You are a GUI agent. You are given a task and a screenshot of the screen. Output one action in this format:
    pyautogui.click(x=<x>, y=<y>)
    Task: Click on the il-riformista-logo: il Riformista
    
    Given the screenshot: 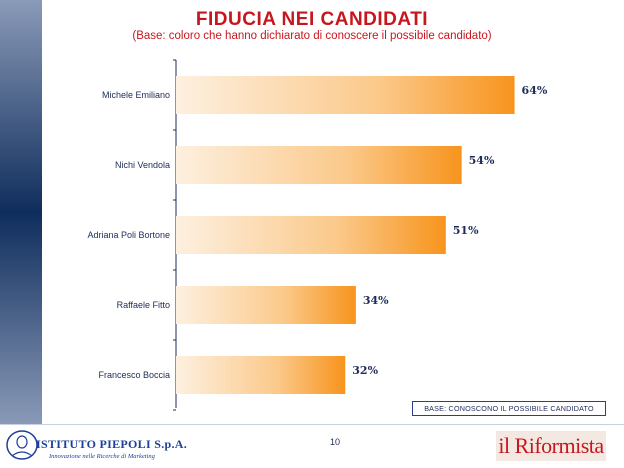 What is the action you would take?
    pyautogui.click(x=551, y=446)
    